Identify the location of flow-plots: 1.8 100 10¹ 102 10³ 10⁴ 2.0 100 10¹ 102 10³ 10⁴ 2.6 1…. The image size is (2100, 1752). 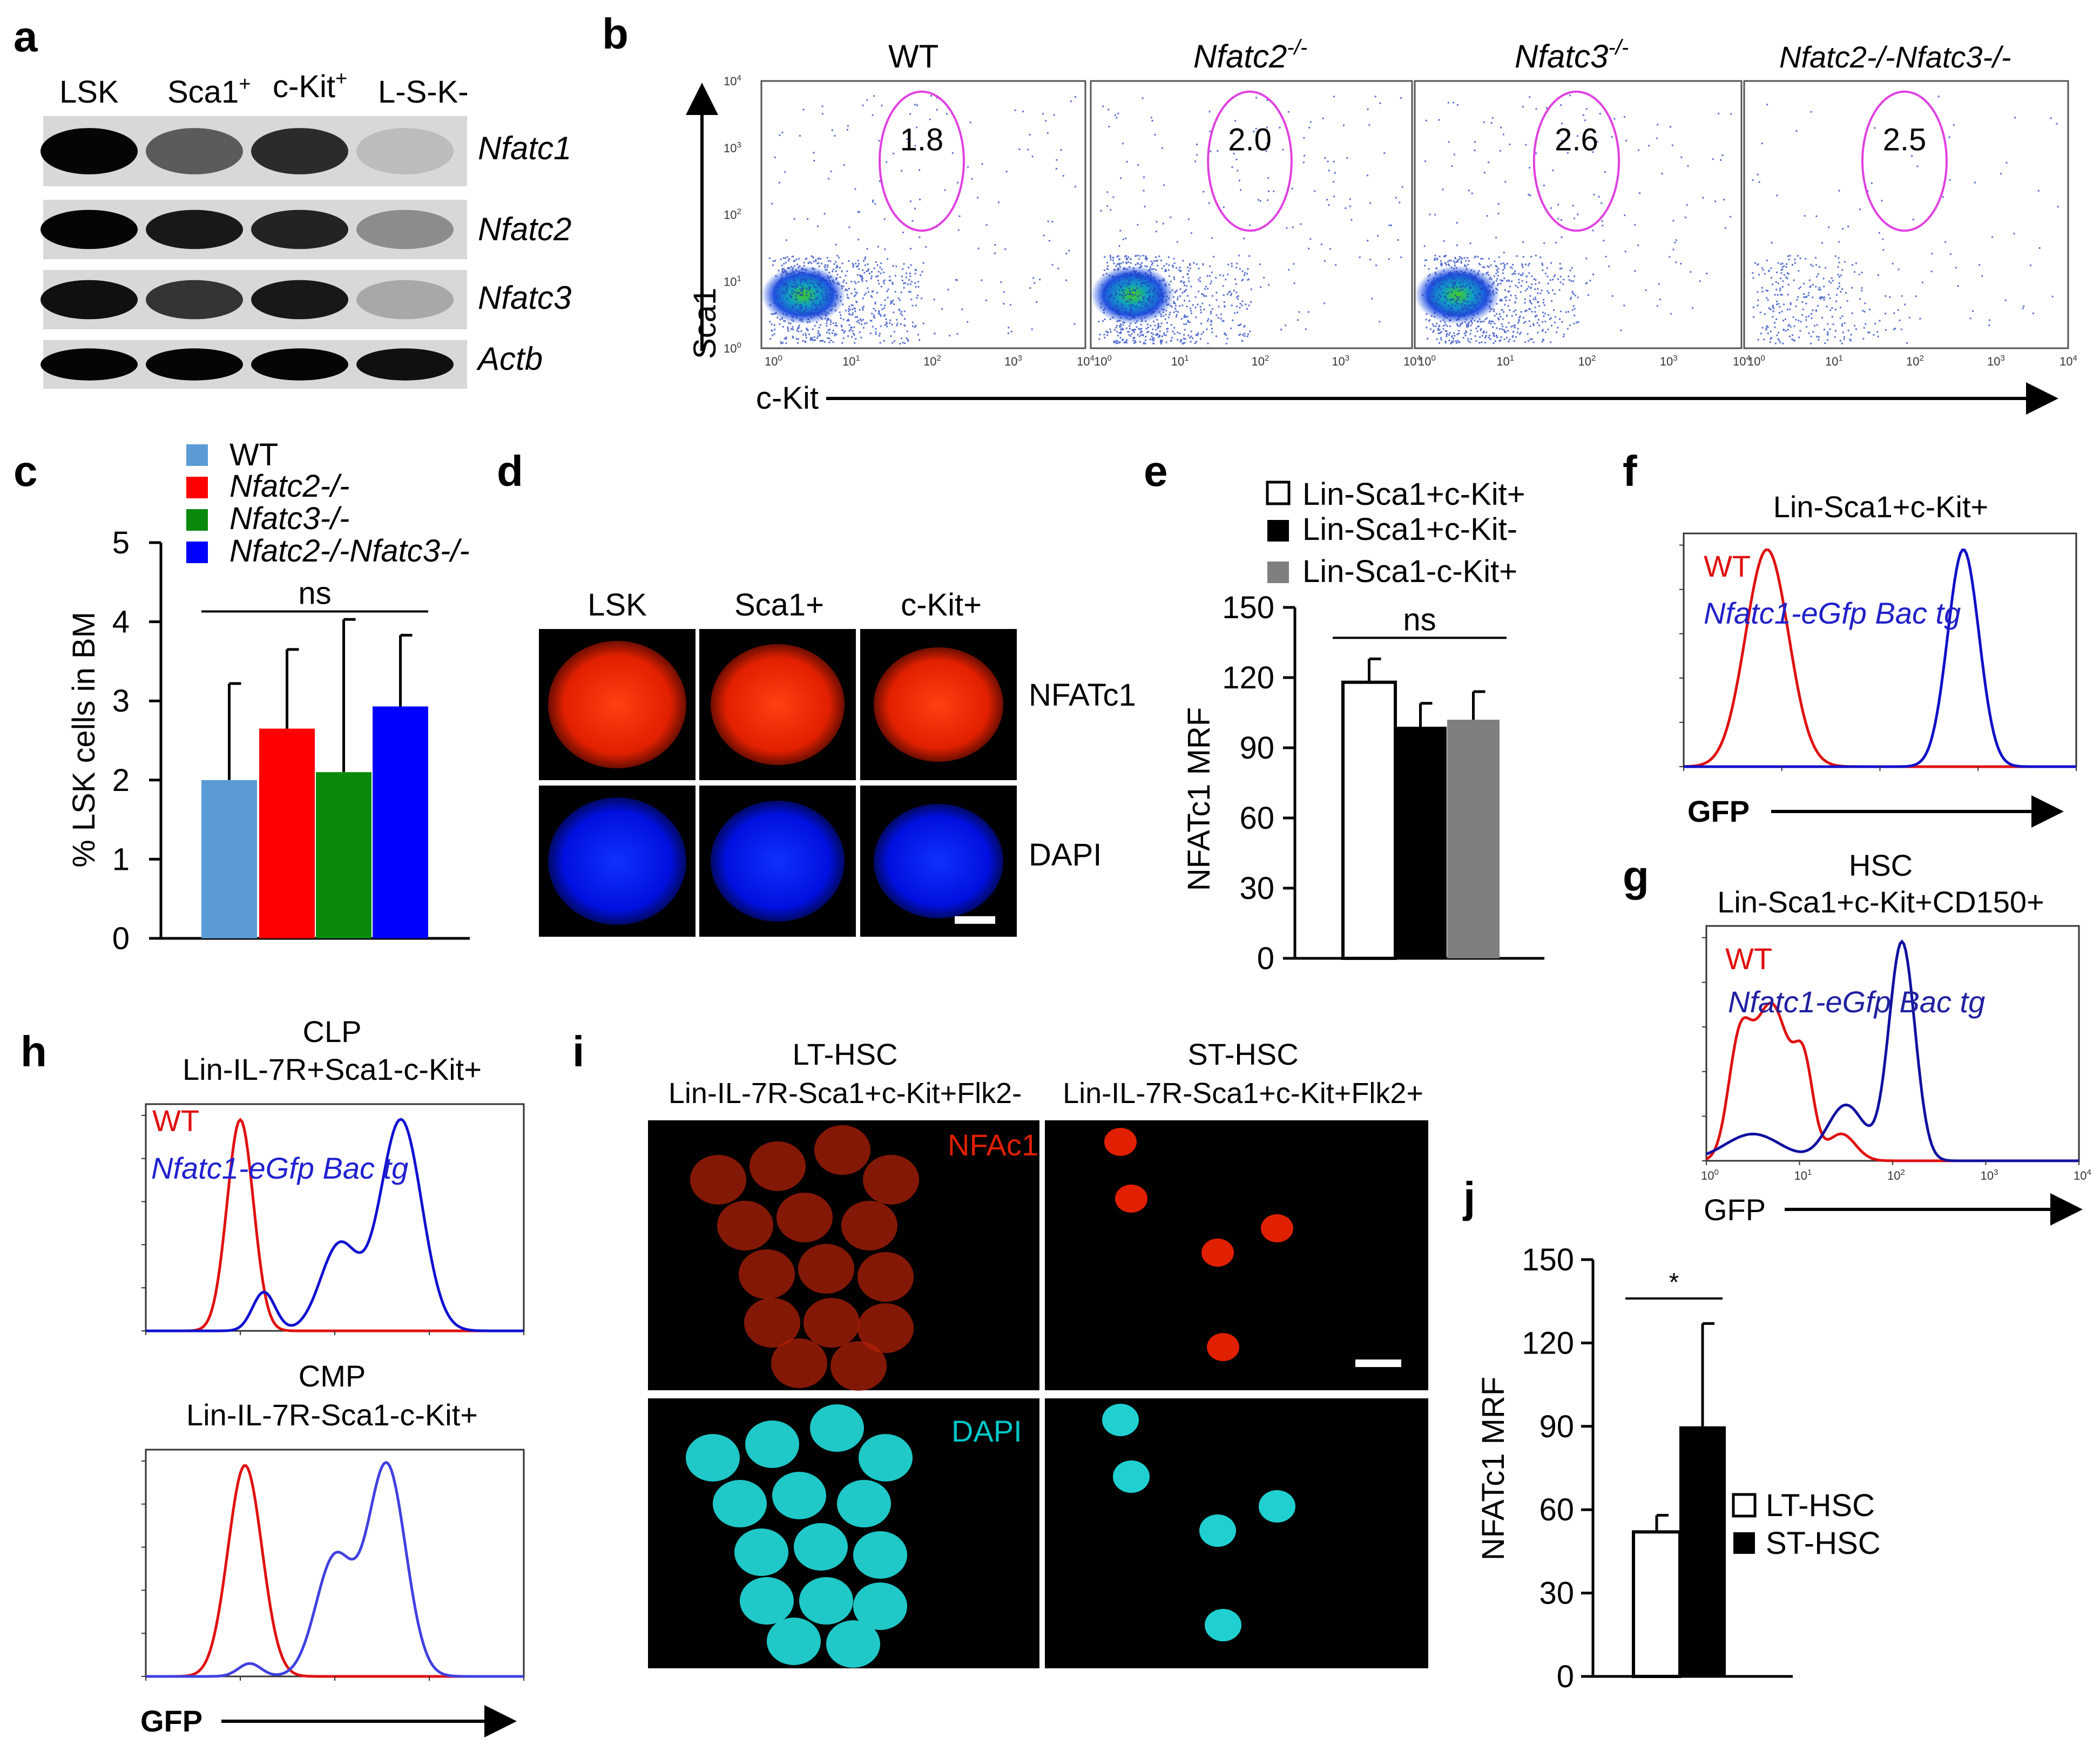
(1400, 220).